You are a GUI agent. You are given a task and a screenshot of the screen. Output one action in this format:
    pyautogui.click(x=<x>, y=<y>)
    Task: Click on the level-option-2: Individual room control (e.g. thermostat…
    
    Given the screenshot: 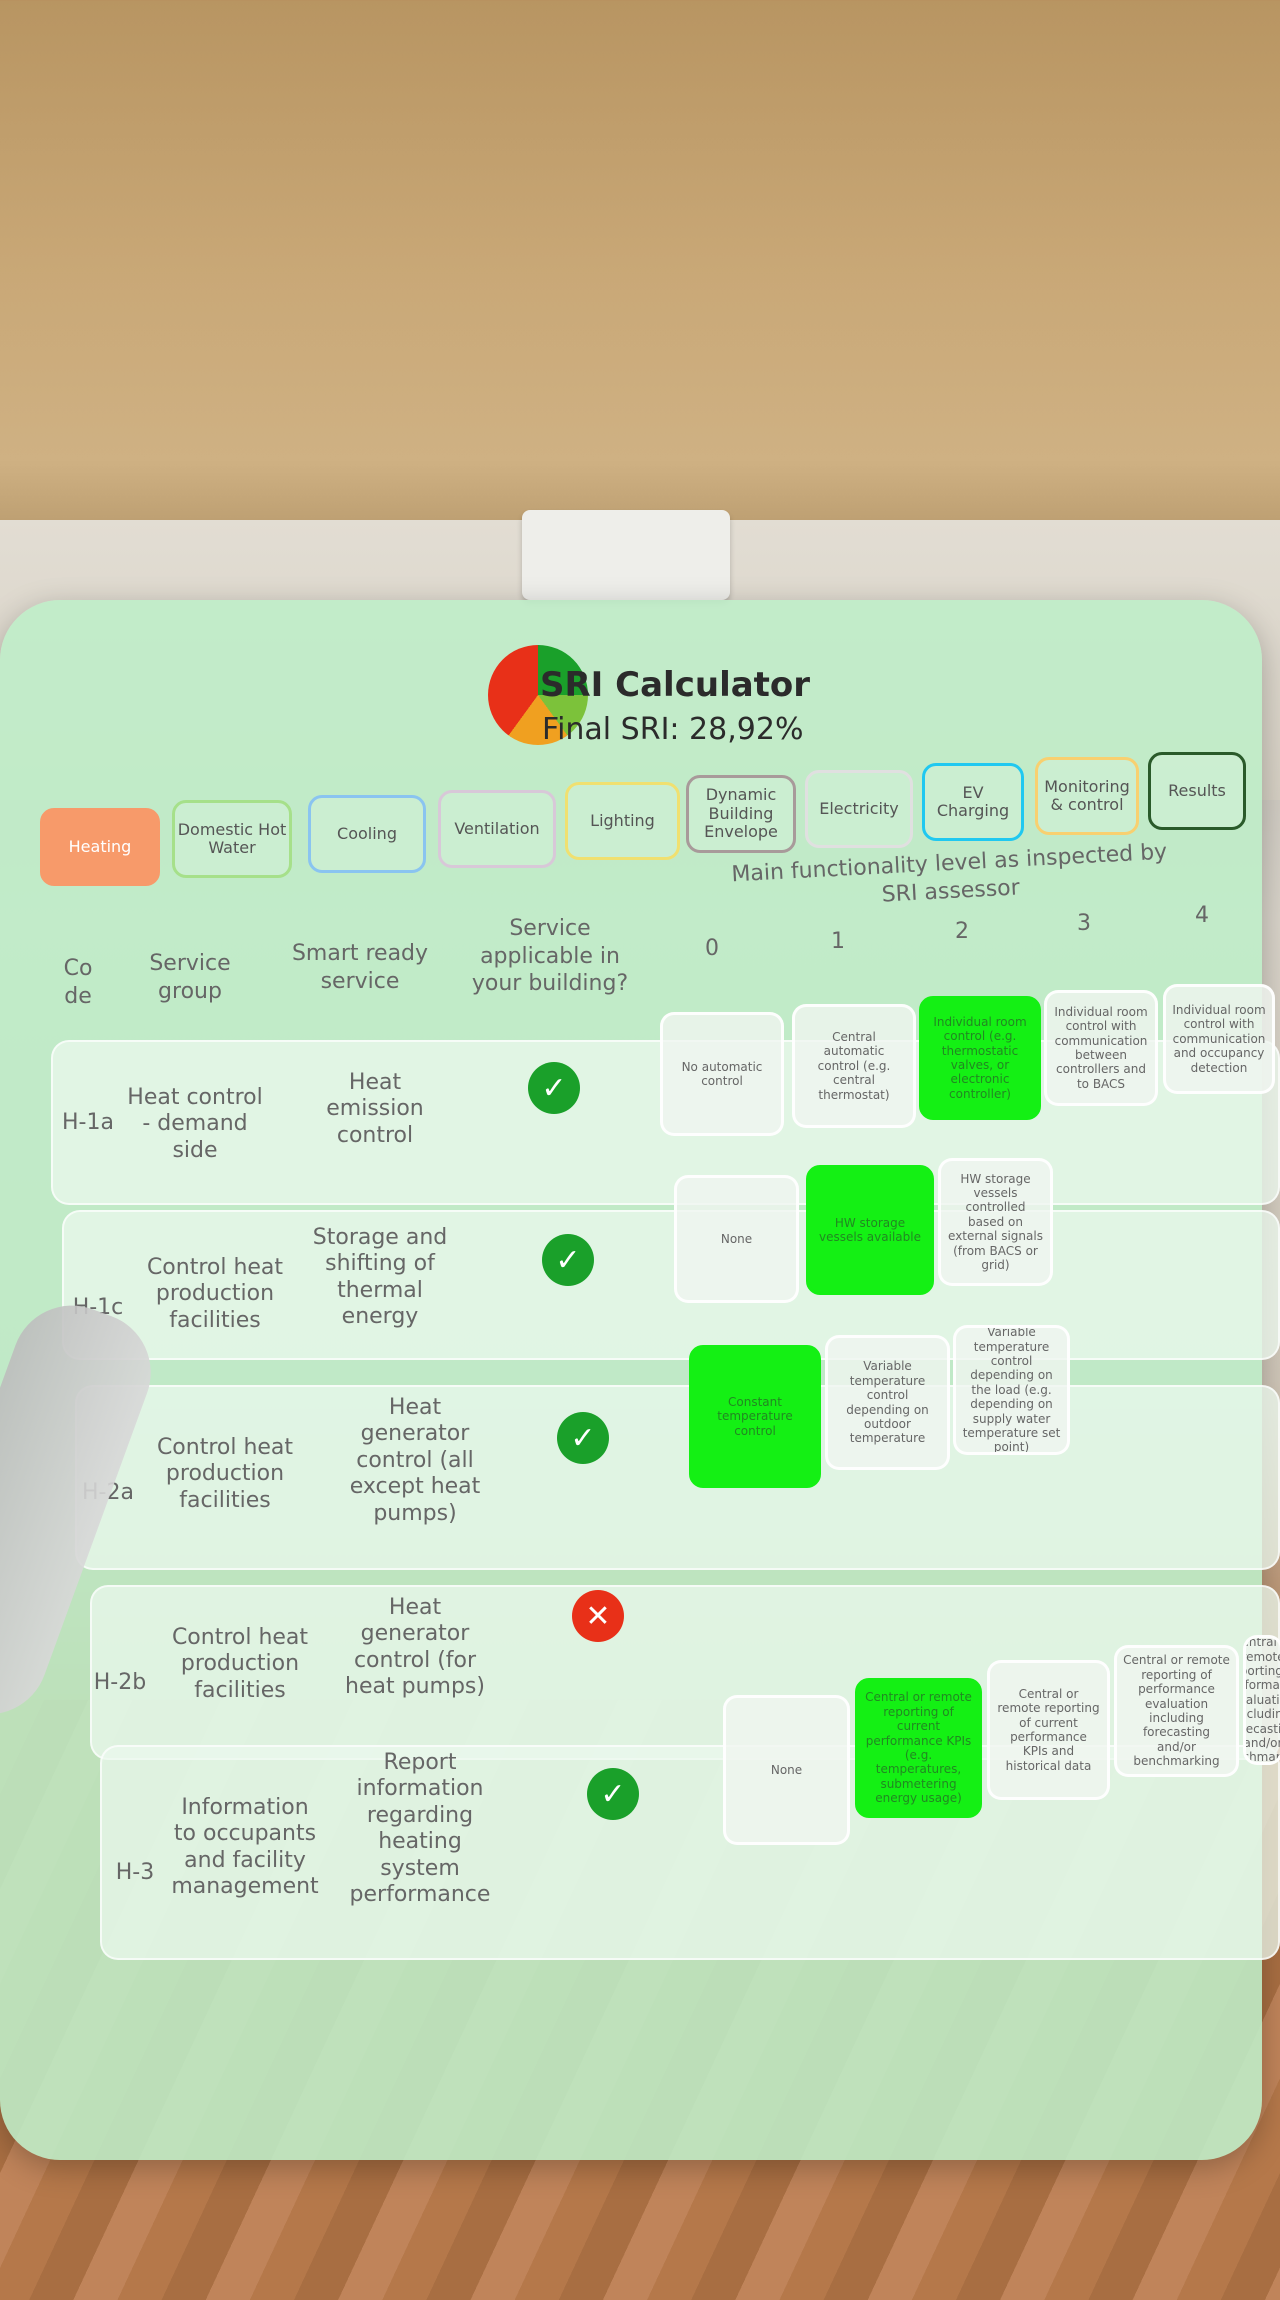 What is the action you would take?
    pyautogui.click(x=980, y=1058)
    